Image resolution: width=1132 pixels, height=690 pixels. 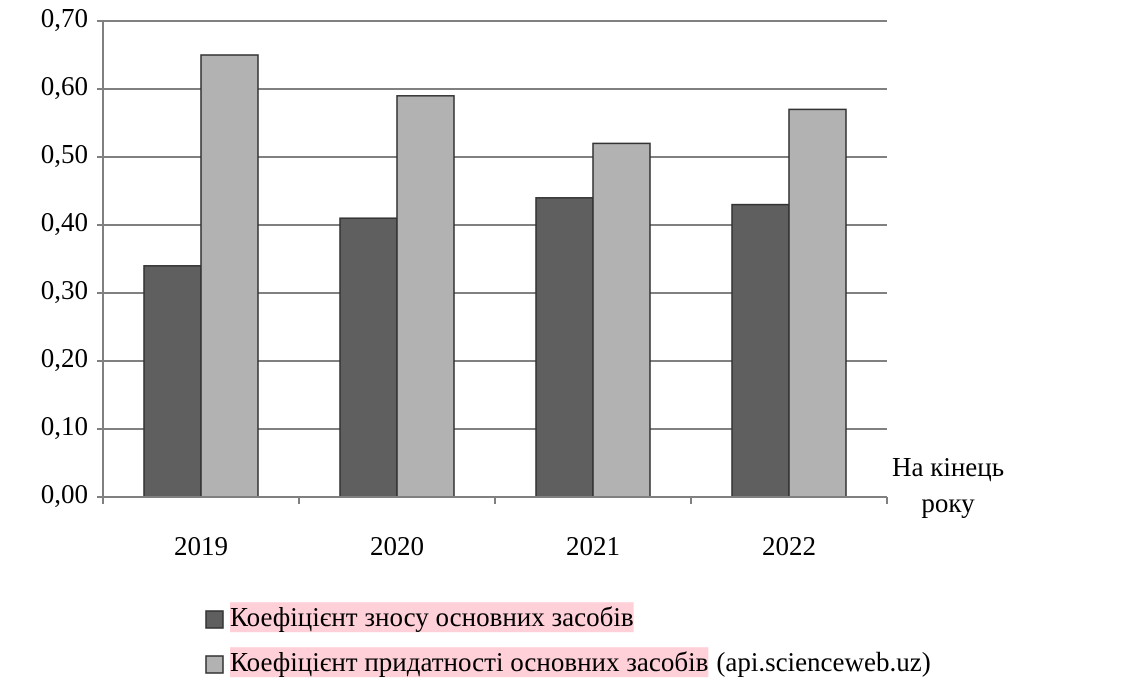 What do you see at coordinates (64, 154) in the screenshot?
I see `y-tick-label: 0,50` at bounding box center [64, 154].